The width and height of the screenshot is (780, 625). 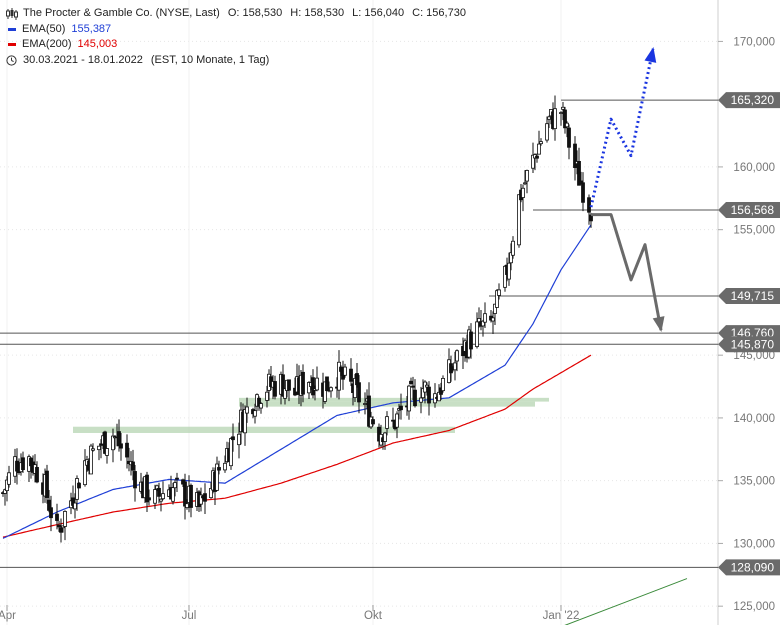 What do you see at coordinates (749, 100) in the screenshot?
I see `price-tag-bg` at bounding box center [749, 100].